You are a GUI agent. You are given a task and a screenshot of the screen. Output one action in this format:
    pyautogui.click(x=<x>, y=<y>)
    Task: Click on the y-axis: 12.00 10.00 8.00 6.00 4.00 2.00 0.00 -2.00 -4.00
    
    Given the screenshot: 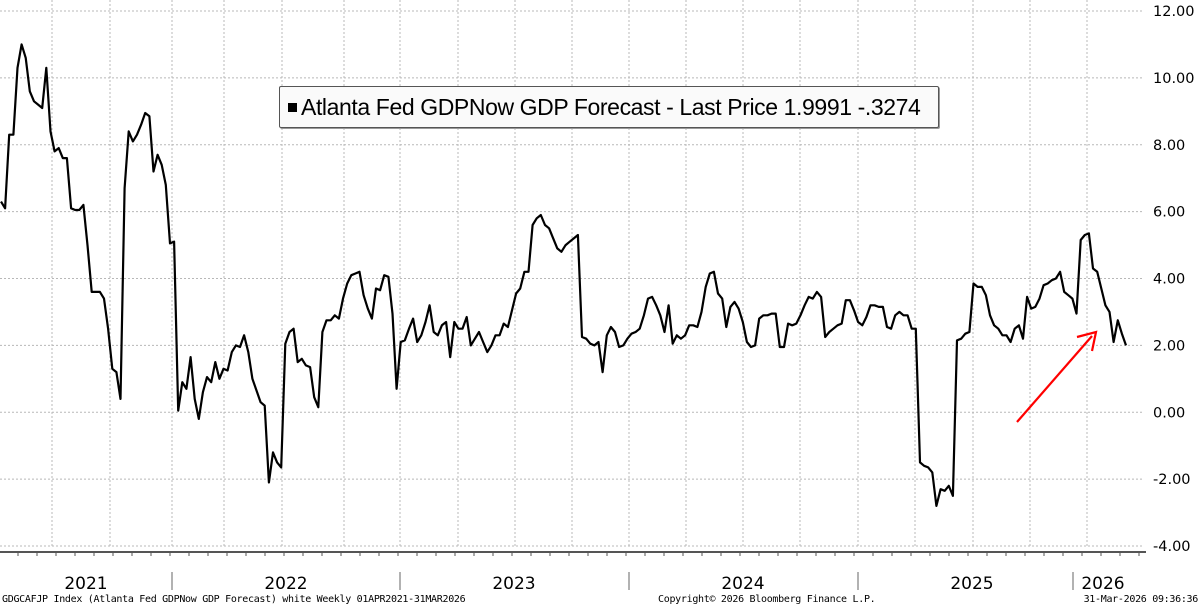 What is the action you would take?
    pyautogui.click(x=1174, y=279)
    